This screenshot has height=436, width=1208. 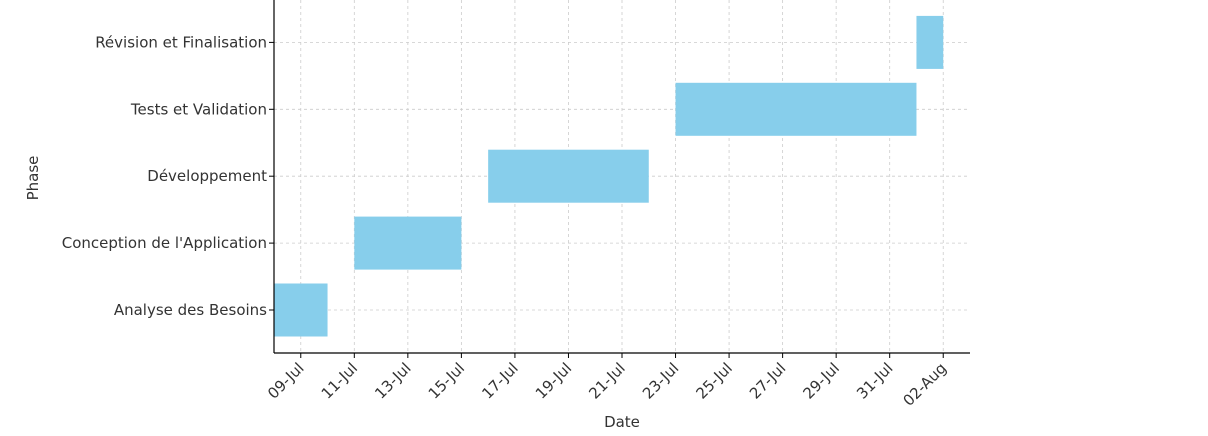 I want to click on x-tick-label: 23-Jul, so click(x=660, y=380).